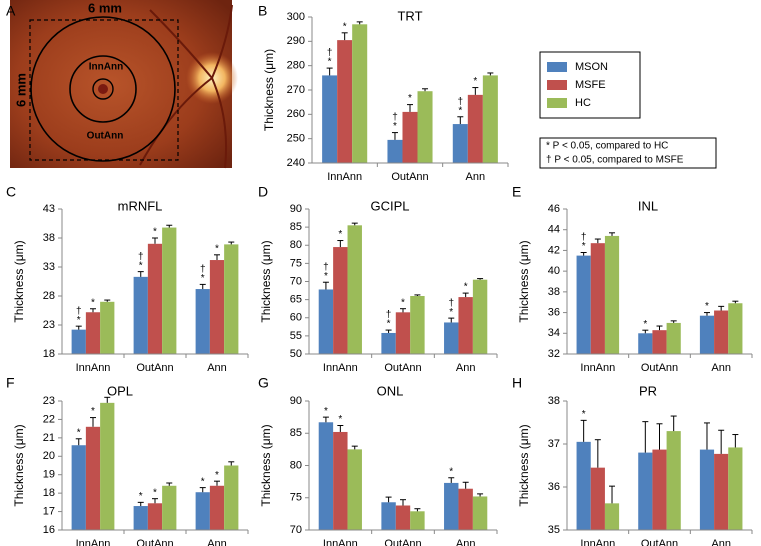  Describe the element at coordinates (49, 456) in the screenshot. I see `y-tick-label: 20` at that location.